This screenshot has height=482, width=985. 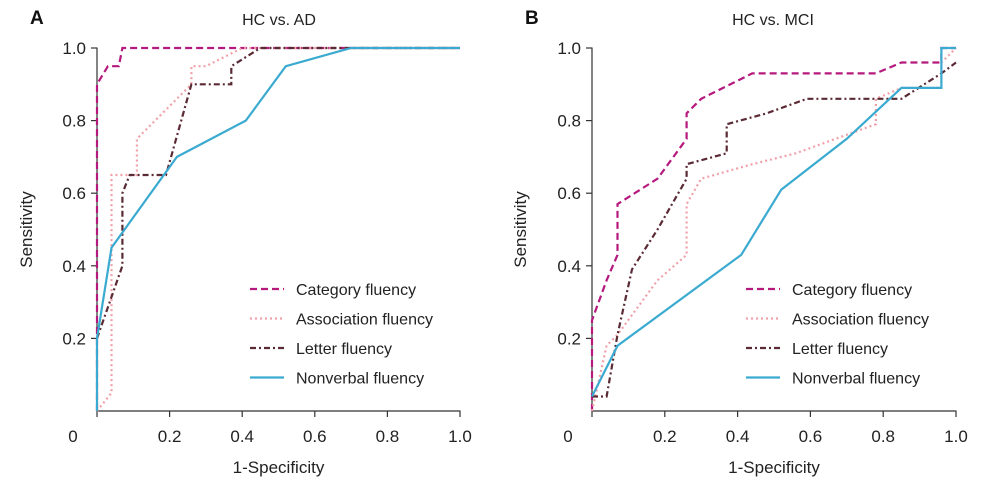 What do you see at coordinates (279, 20) in the screenshot?
I see `panel-title: HC vs. AD` at bounding box center [279, 20].